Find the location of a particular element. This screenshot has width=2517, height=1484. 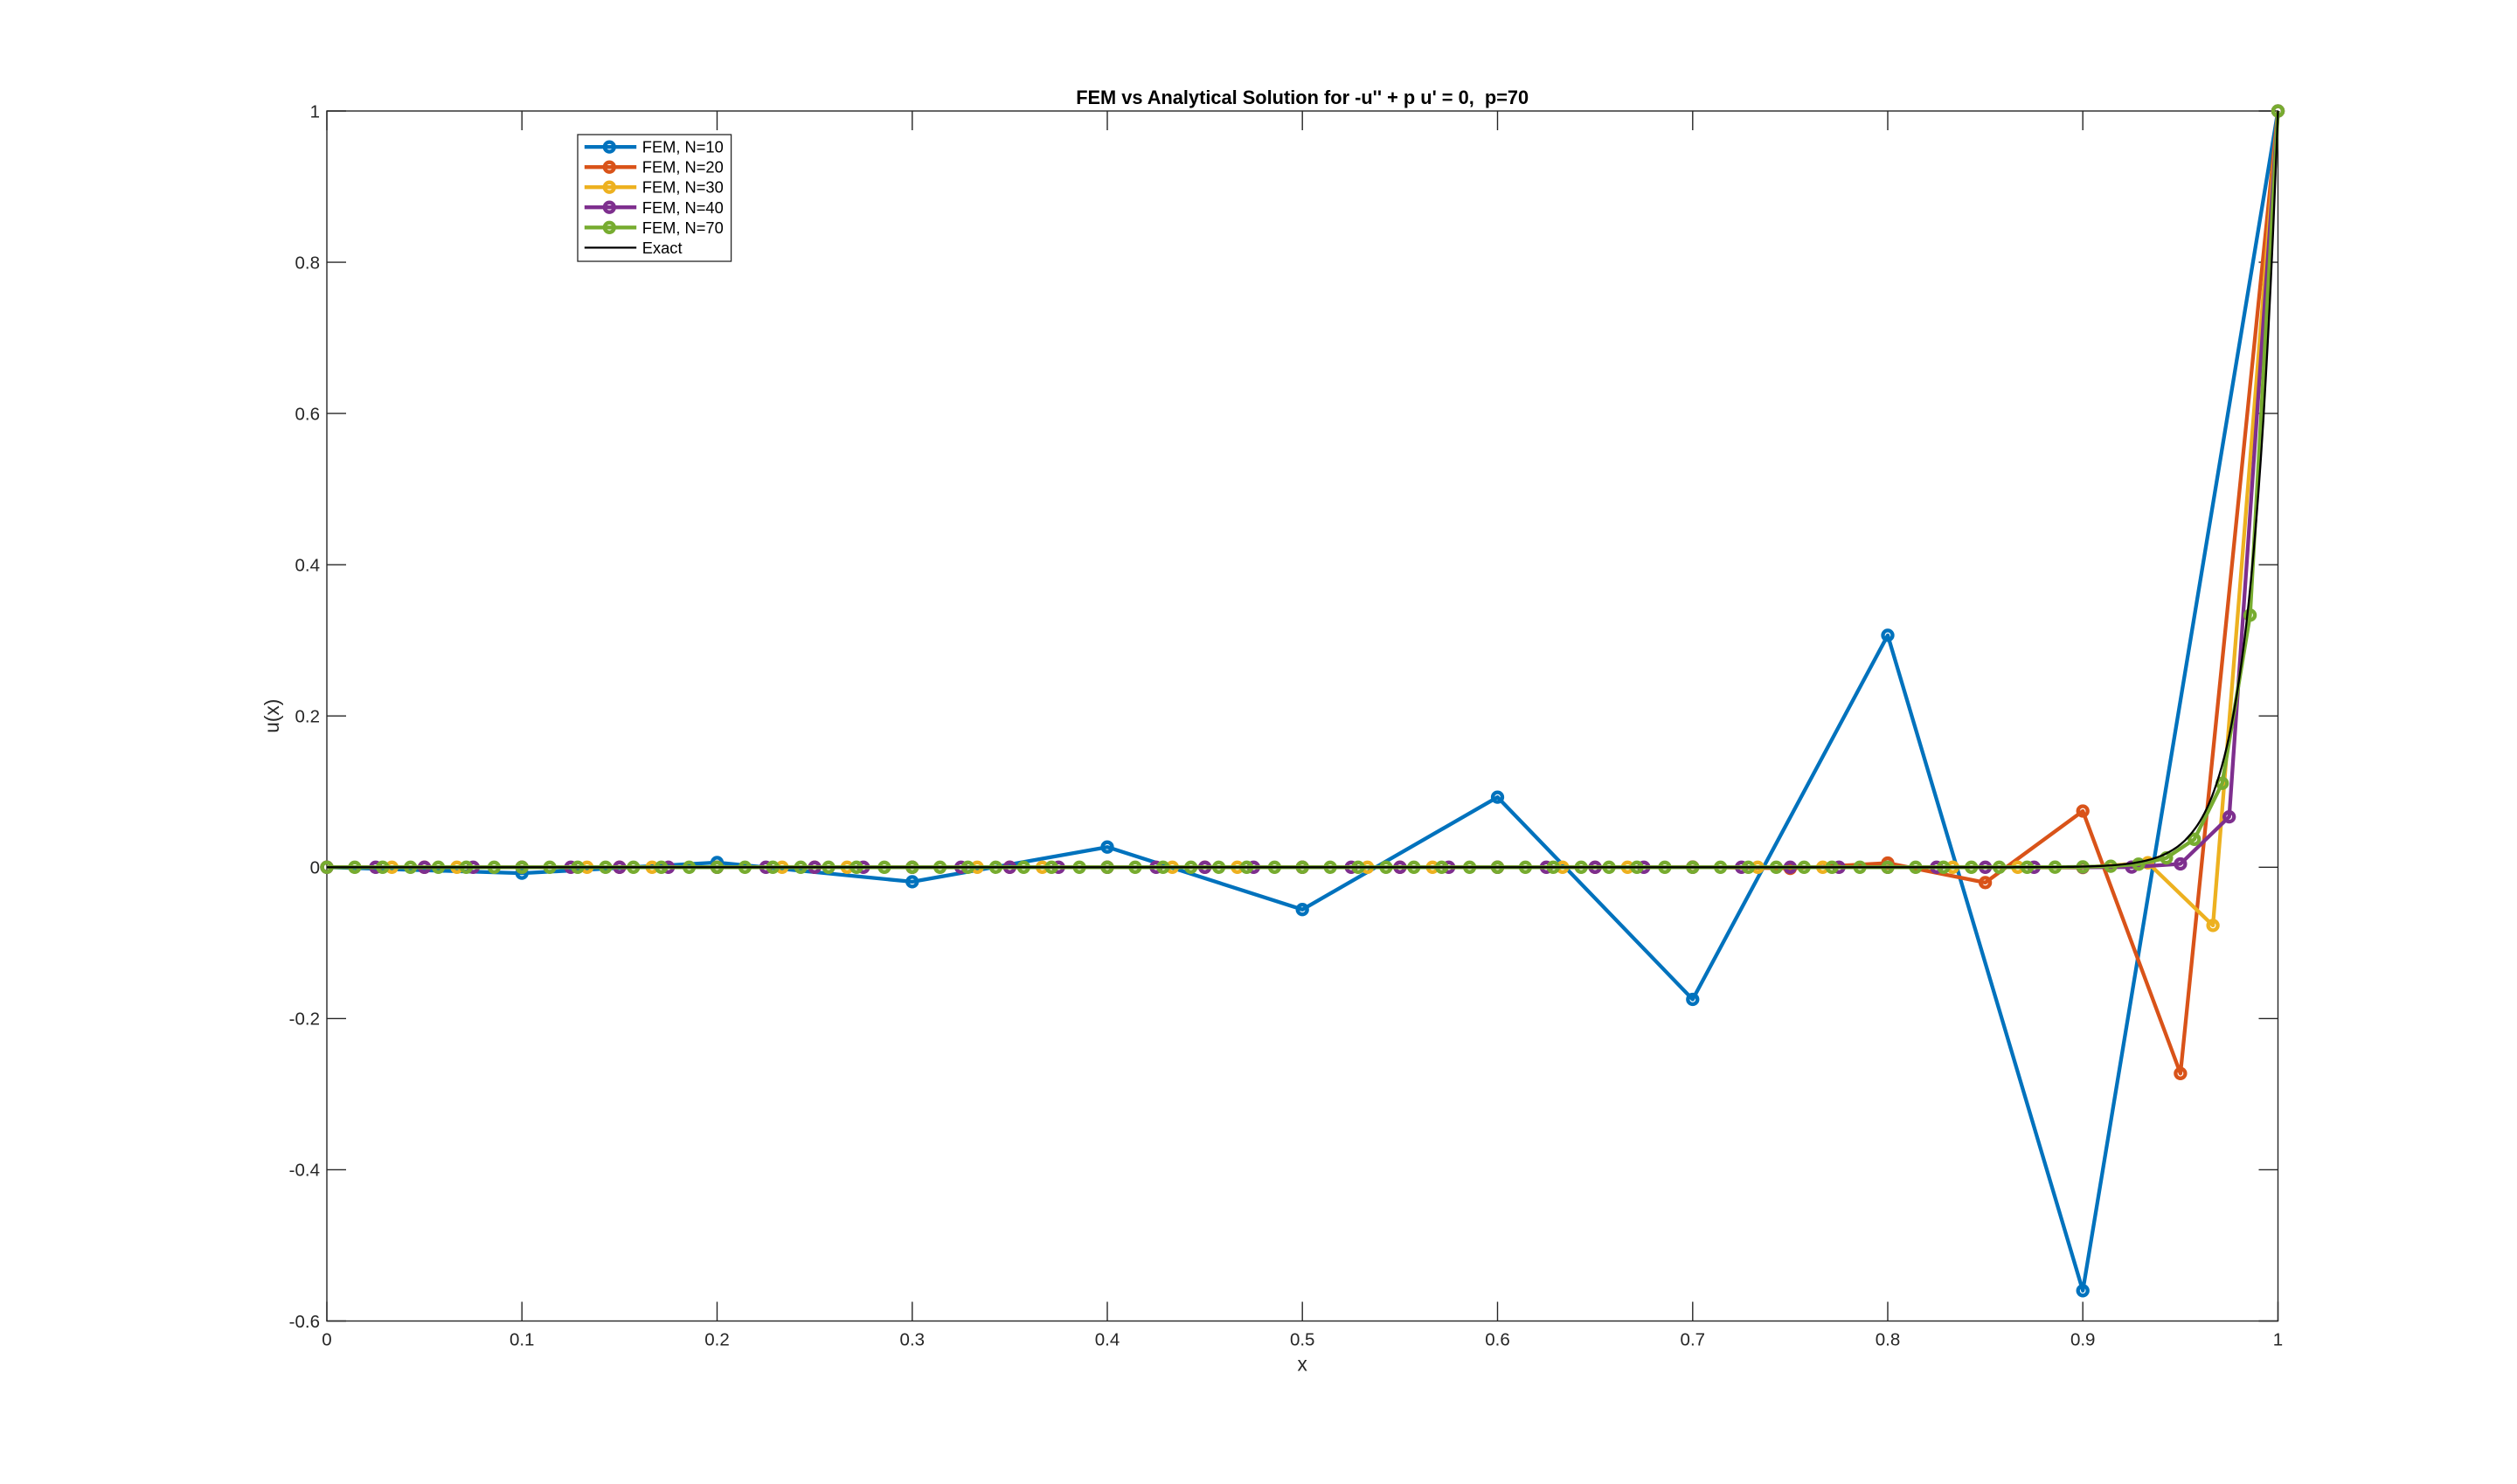

svg-text: u(x) is located at coordinates (271, 716).